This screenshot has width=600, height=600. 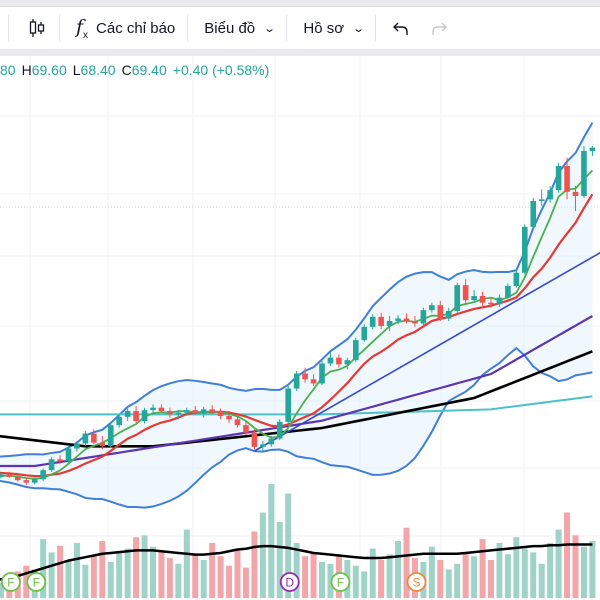 I want to click on ohlc-high-label: H, so click(x=26, y=70).